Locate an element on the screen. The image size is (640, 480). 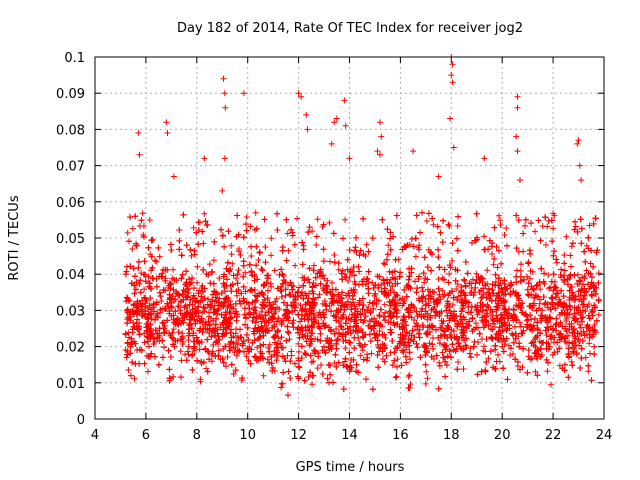
x-tick-label: 14 is located at coordinates (349, 435).